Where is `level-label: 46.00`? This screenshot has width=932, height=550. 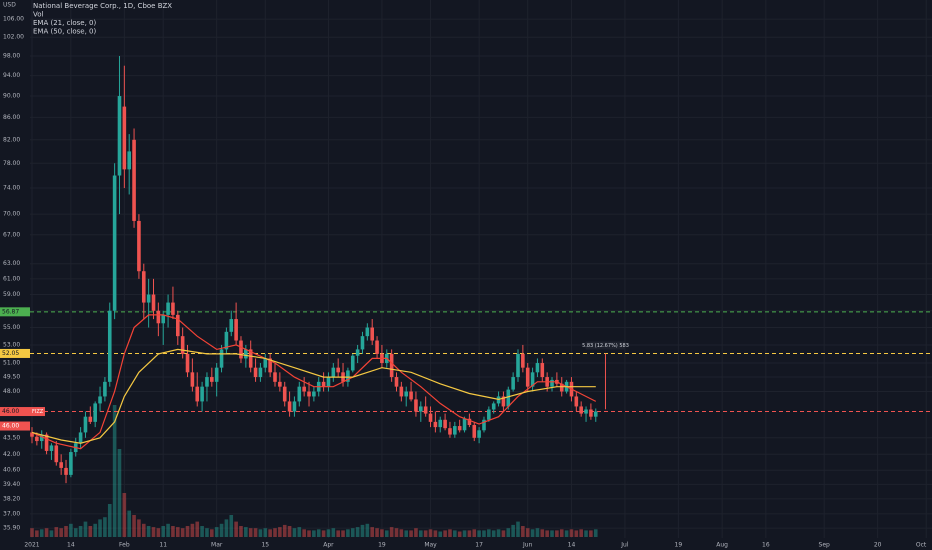
level-label: 46.00 is located at coordinates (10, 411).